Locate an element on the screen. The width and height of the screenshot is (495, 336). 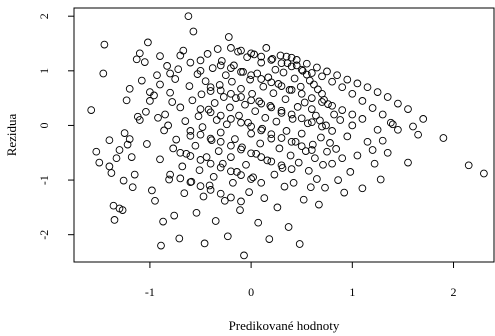
x-tick-label: -1 is located at coordinates (150, 292).